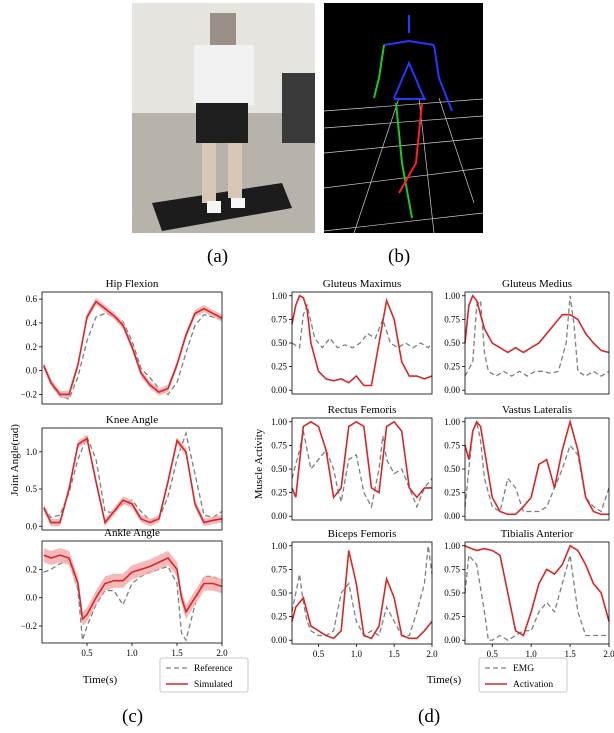 The height and width of the screenshot is (733, 614). I want to click on chart-vastus-lateralis: Vastus Lateralis 0.00 0.25 0.50 0.75 1.00, so click(527, 462).